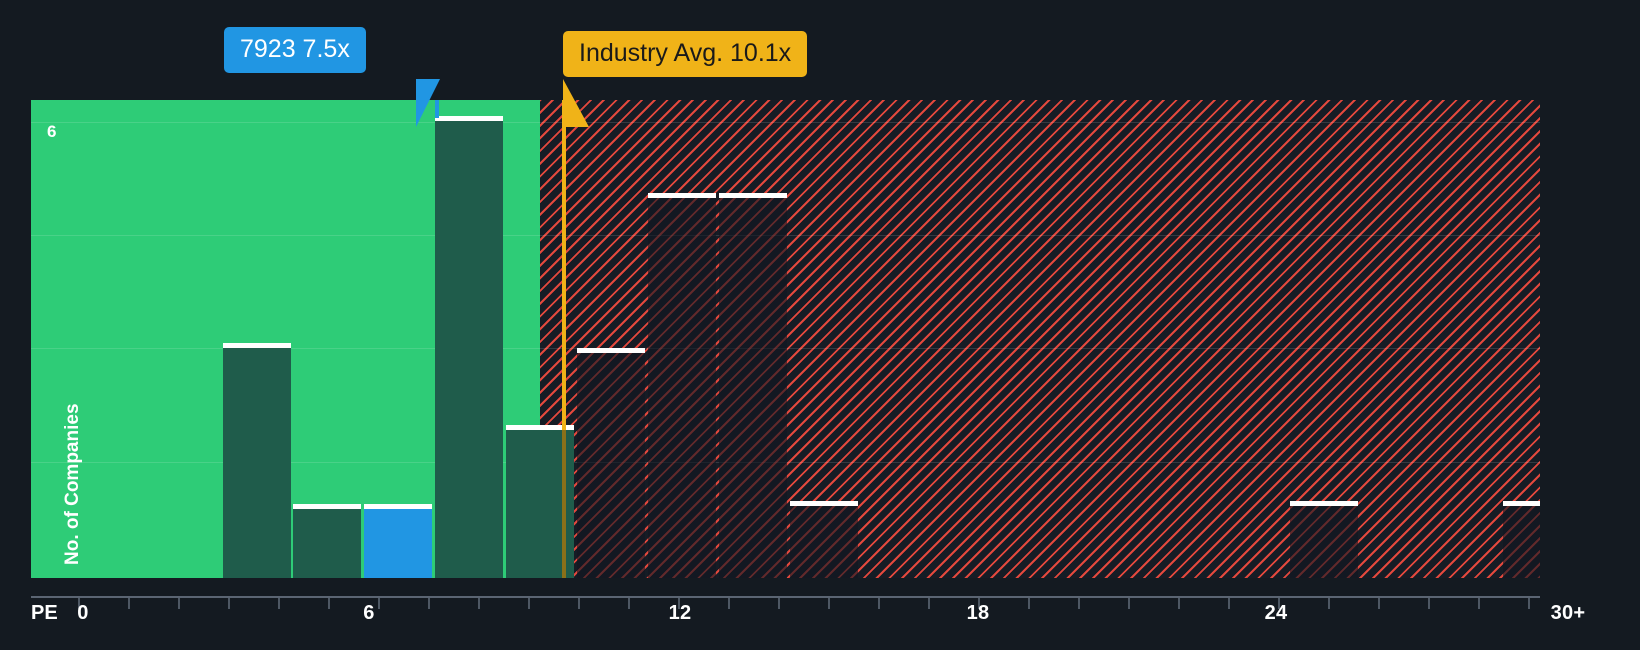 The image size is (1640, 650). I want to click on industry-avg-marker-line, so click(564, 265).